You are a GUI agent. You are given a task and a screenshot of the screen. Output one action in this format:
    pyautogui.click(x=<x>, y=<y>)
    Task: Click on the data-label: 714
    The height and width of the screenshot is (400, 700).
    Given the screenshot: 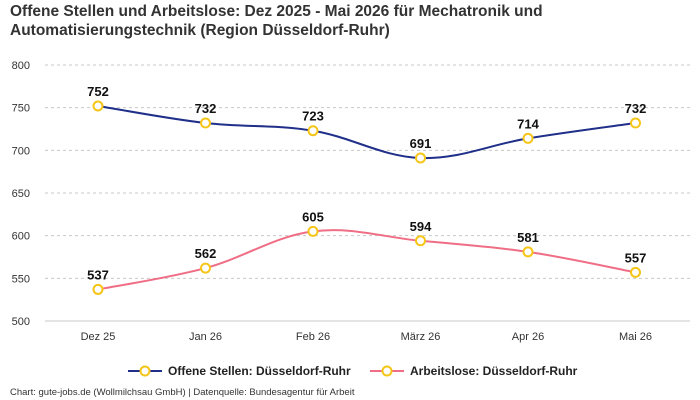 What is the action you would take?
    pyautogui.click(x=528, y=123)
    